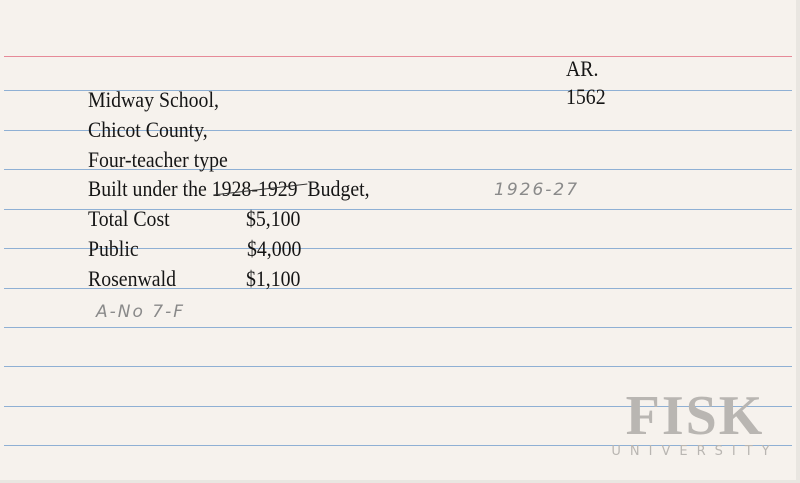  What do you see at coordinates (338, 188) in the screenshot?
I see `built-suffix: Budget,` at bounding box center [338, 188].